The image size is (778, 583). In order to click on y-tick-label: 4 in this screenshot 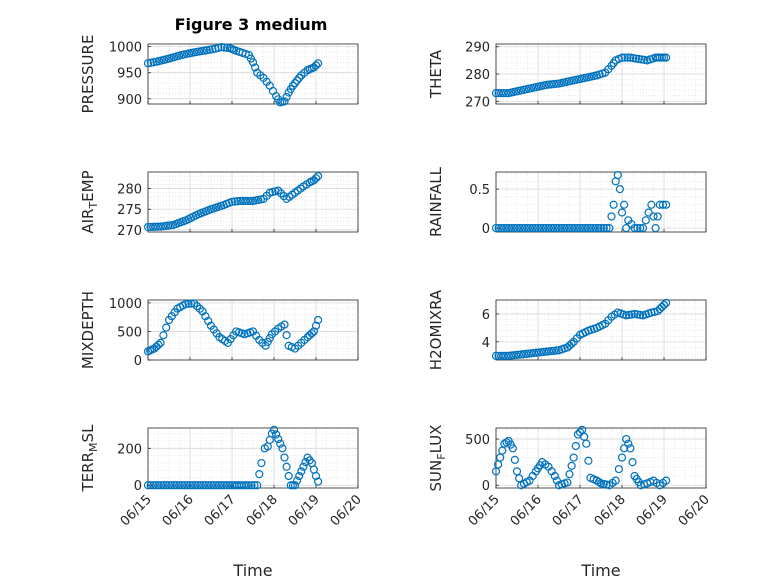, I will do `click(486, 343)`.